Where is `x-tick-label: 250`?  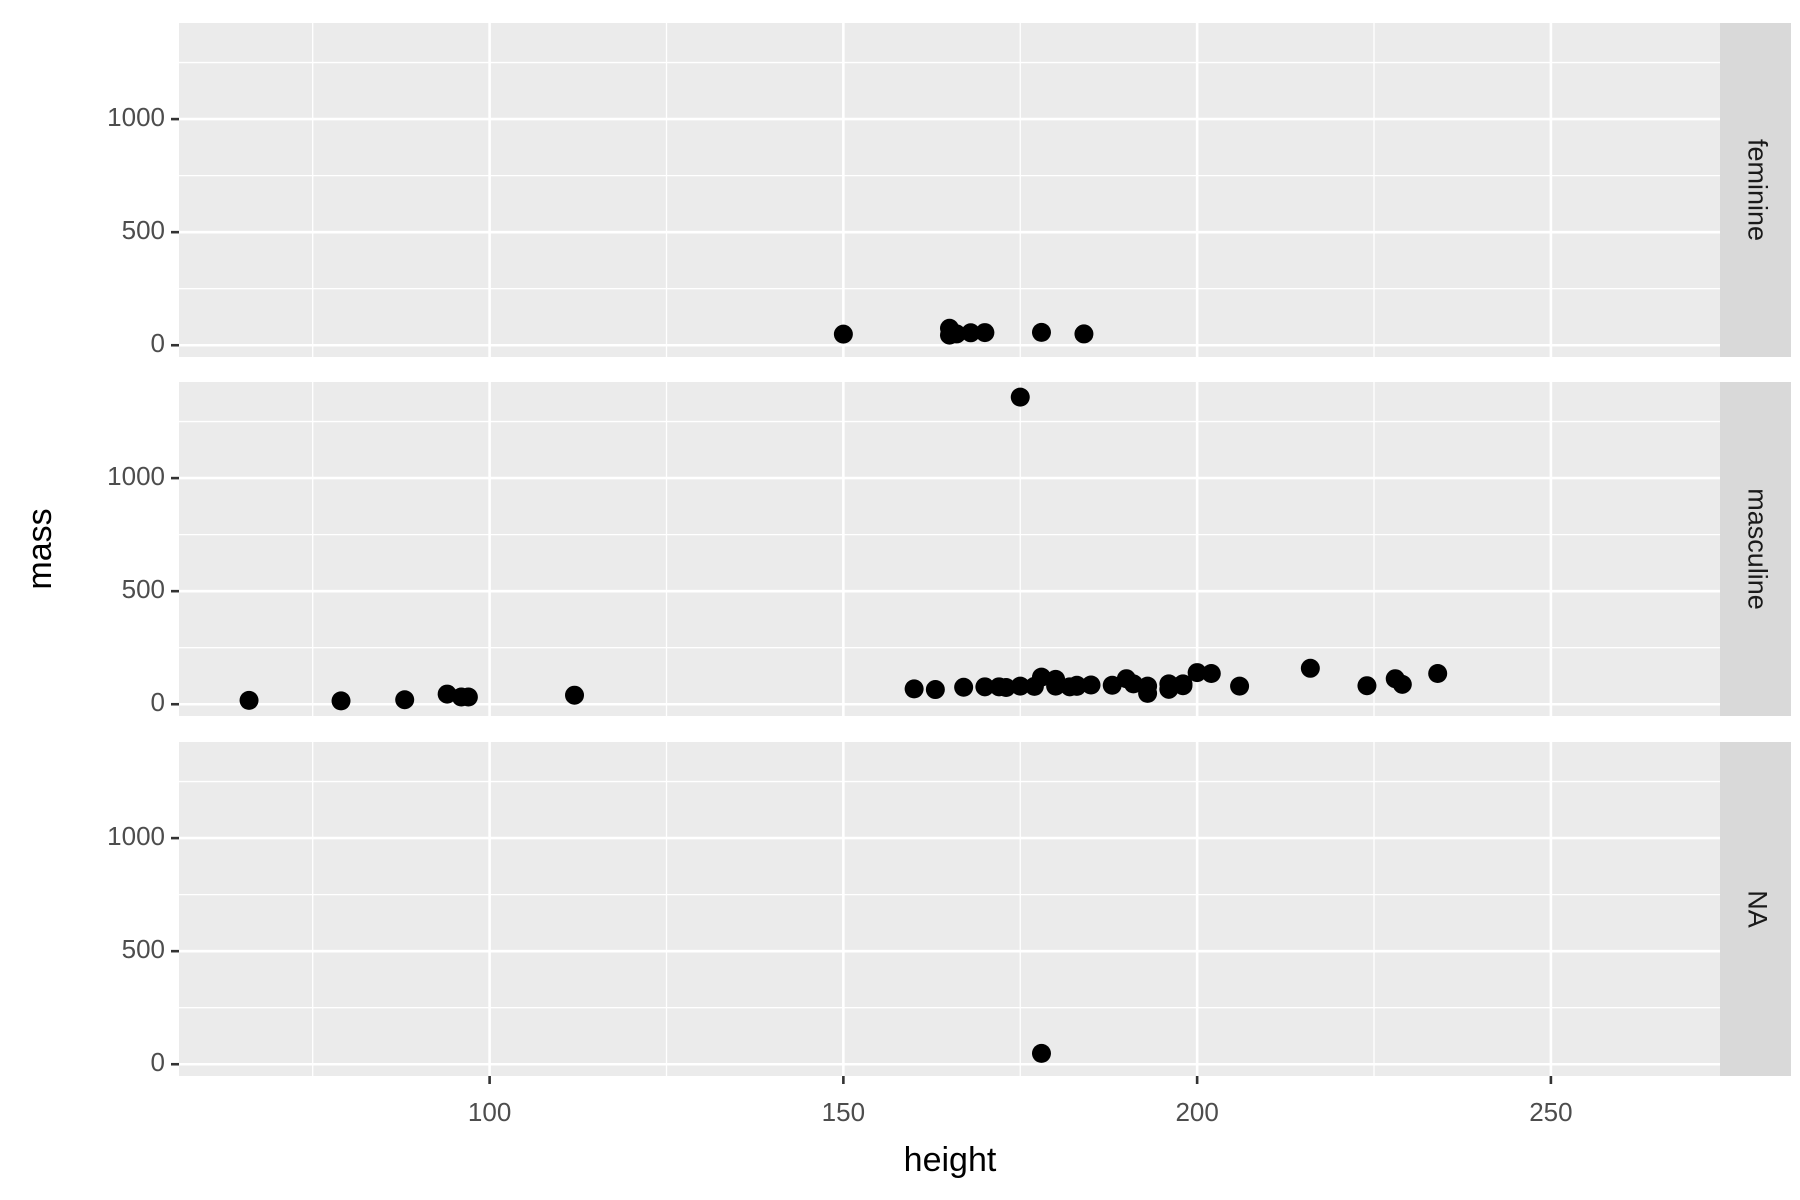
x-tick-label: 250 is located at coordinates (1550, 1112).